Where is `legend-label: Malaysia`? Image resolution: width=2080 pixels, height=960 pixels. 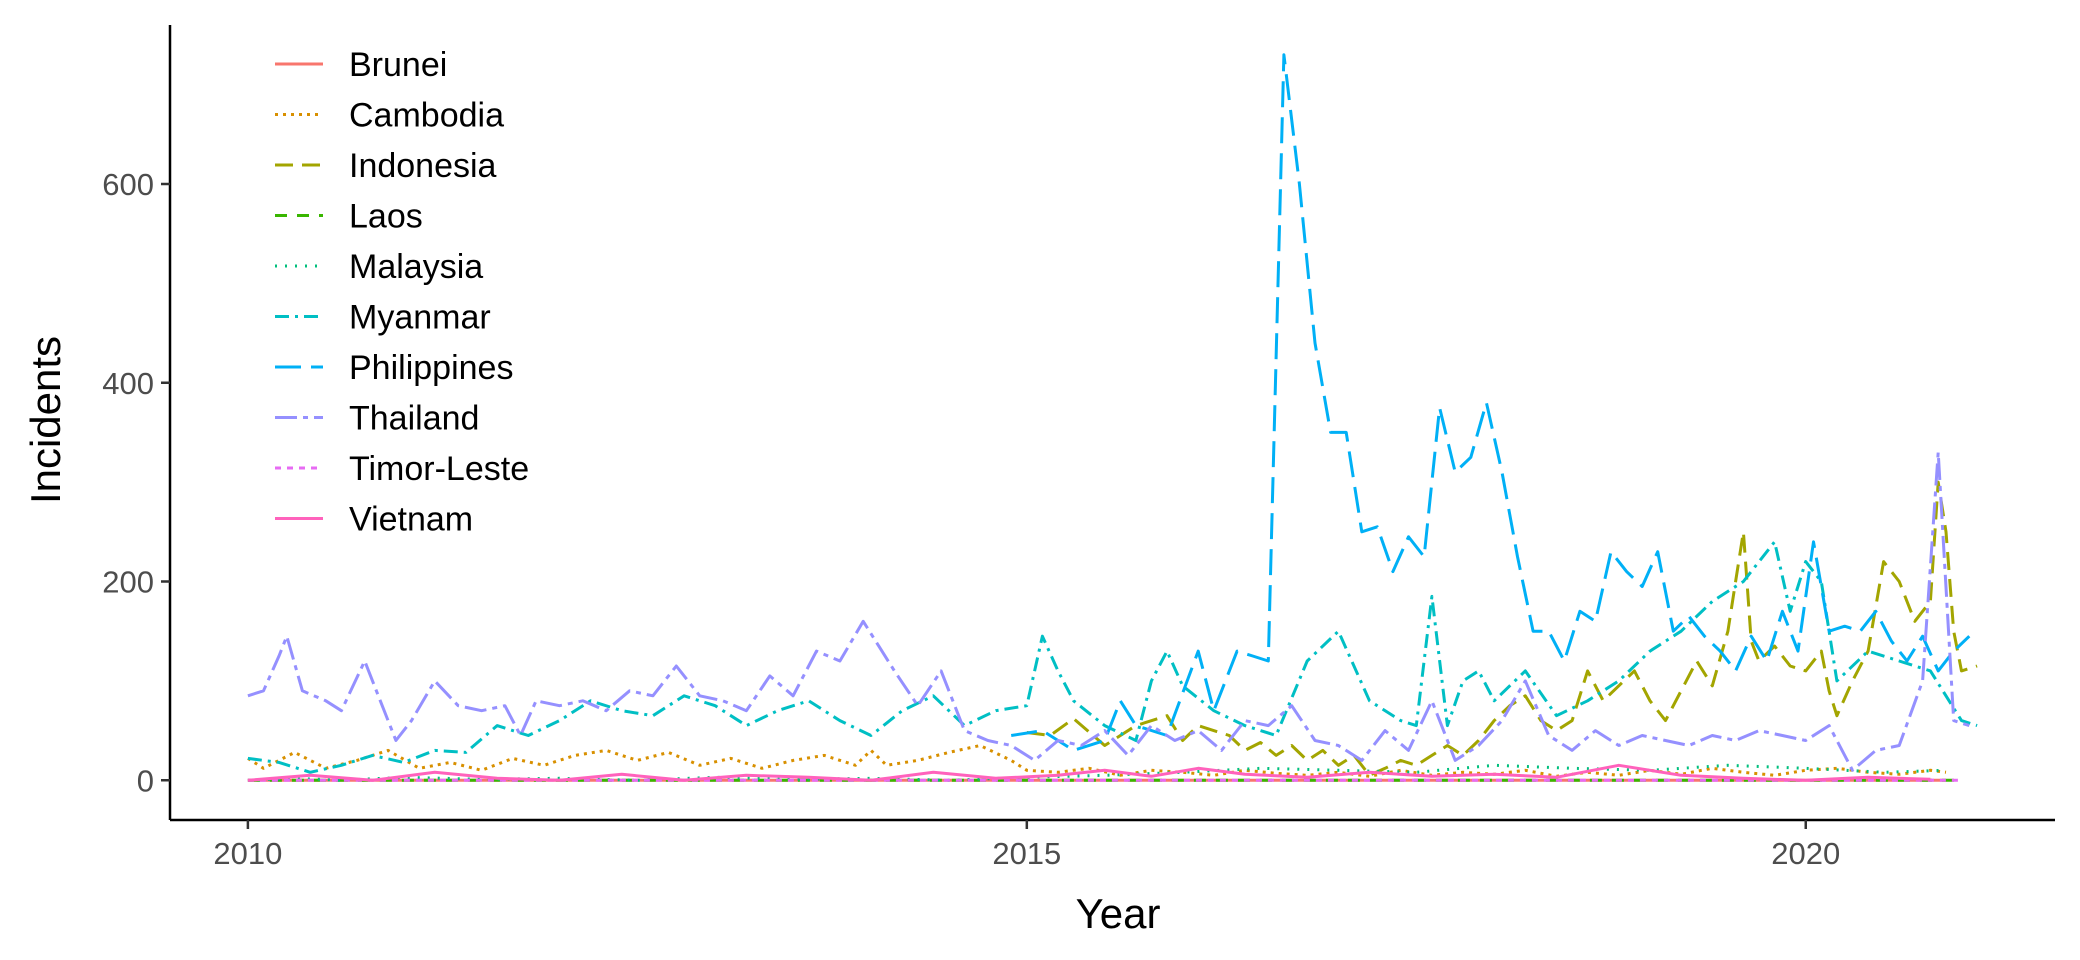
legend-label: Malaysia is located at coordinates (416, 267).